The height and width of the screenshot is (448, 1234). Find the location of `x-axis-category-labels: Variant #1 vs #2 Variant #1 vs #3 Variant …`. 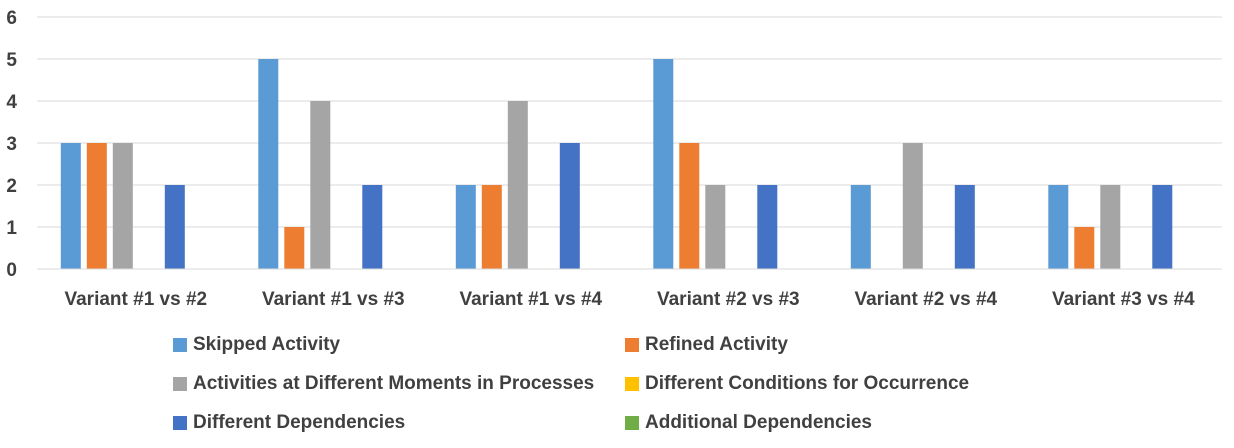

x-axis-category-labels: Variant #1 vs #2 Variant #1 vs #3 Variant … is located at coordinates (629, 299).